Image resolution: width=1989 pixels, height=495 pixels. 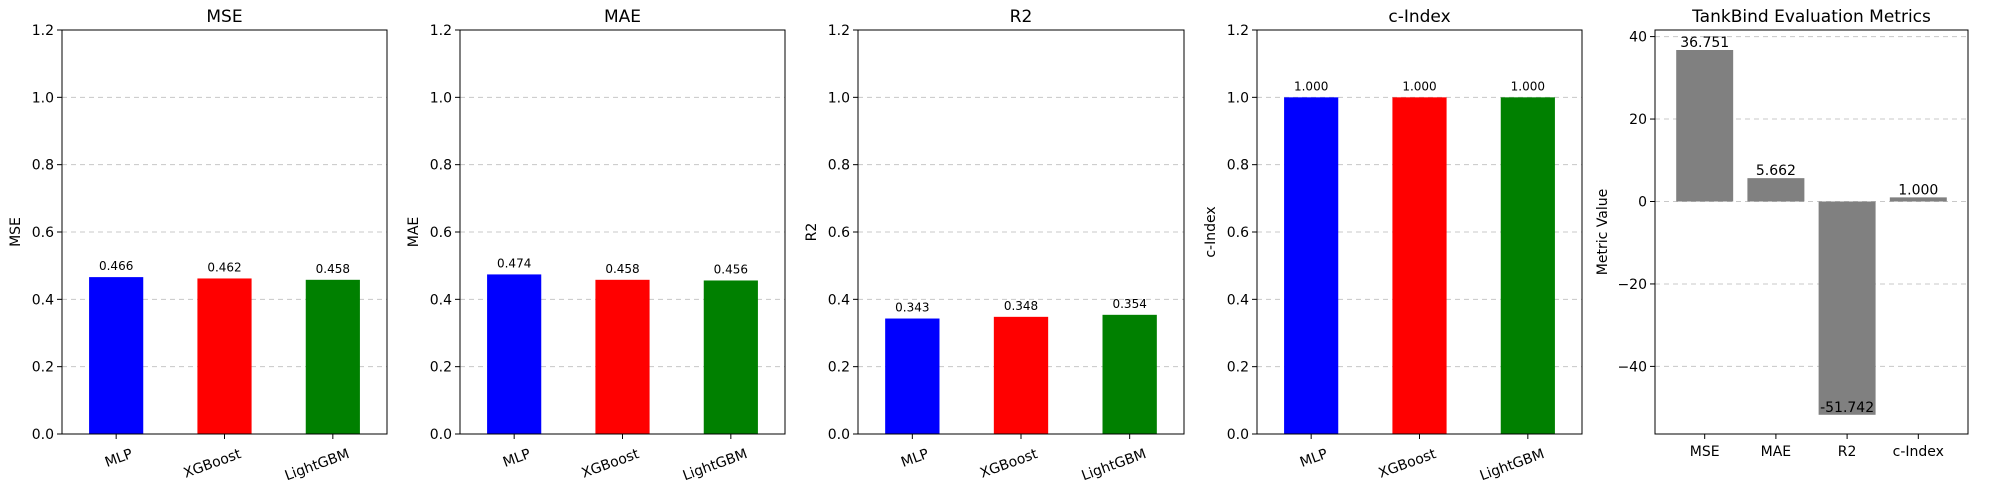 I want to click on axes-frame, so click(x=1811, y=232).